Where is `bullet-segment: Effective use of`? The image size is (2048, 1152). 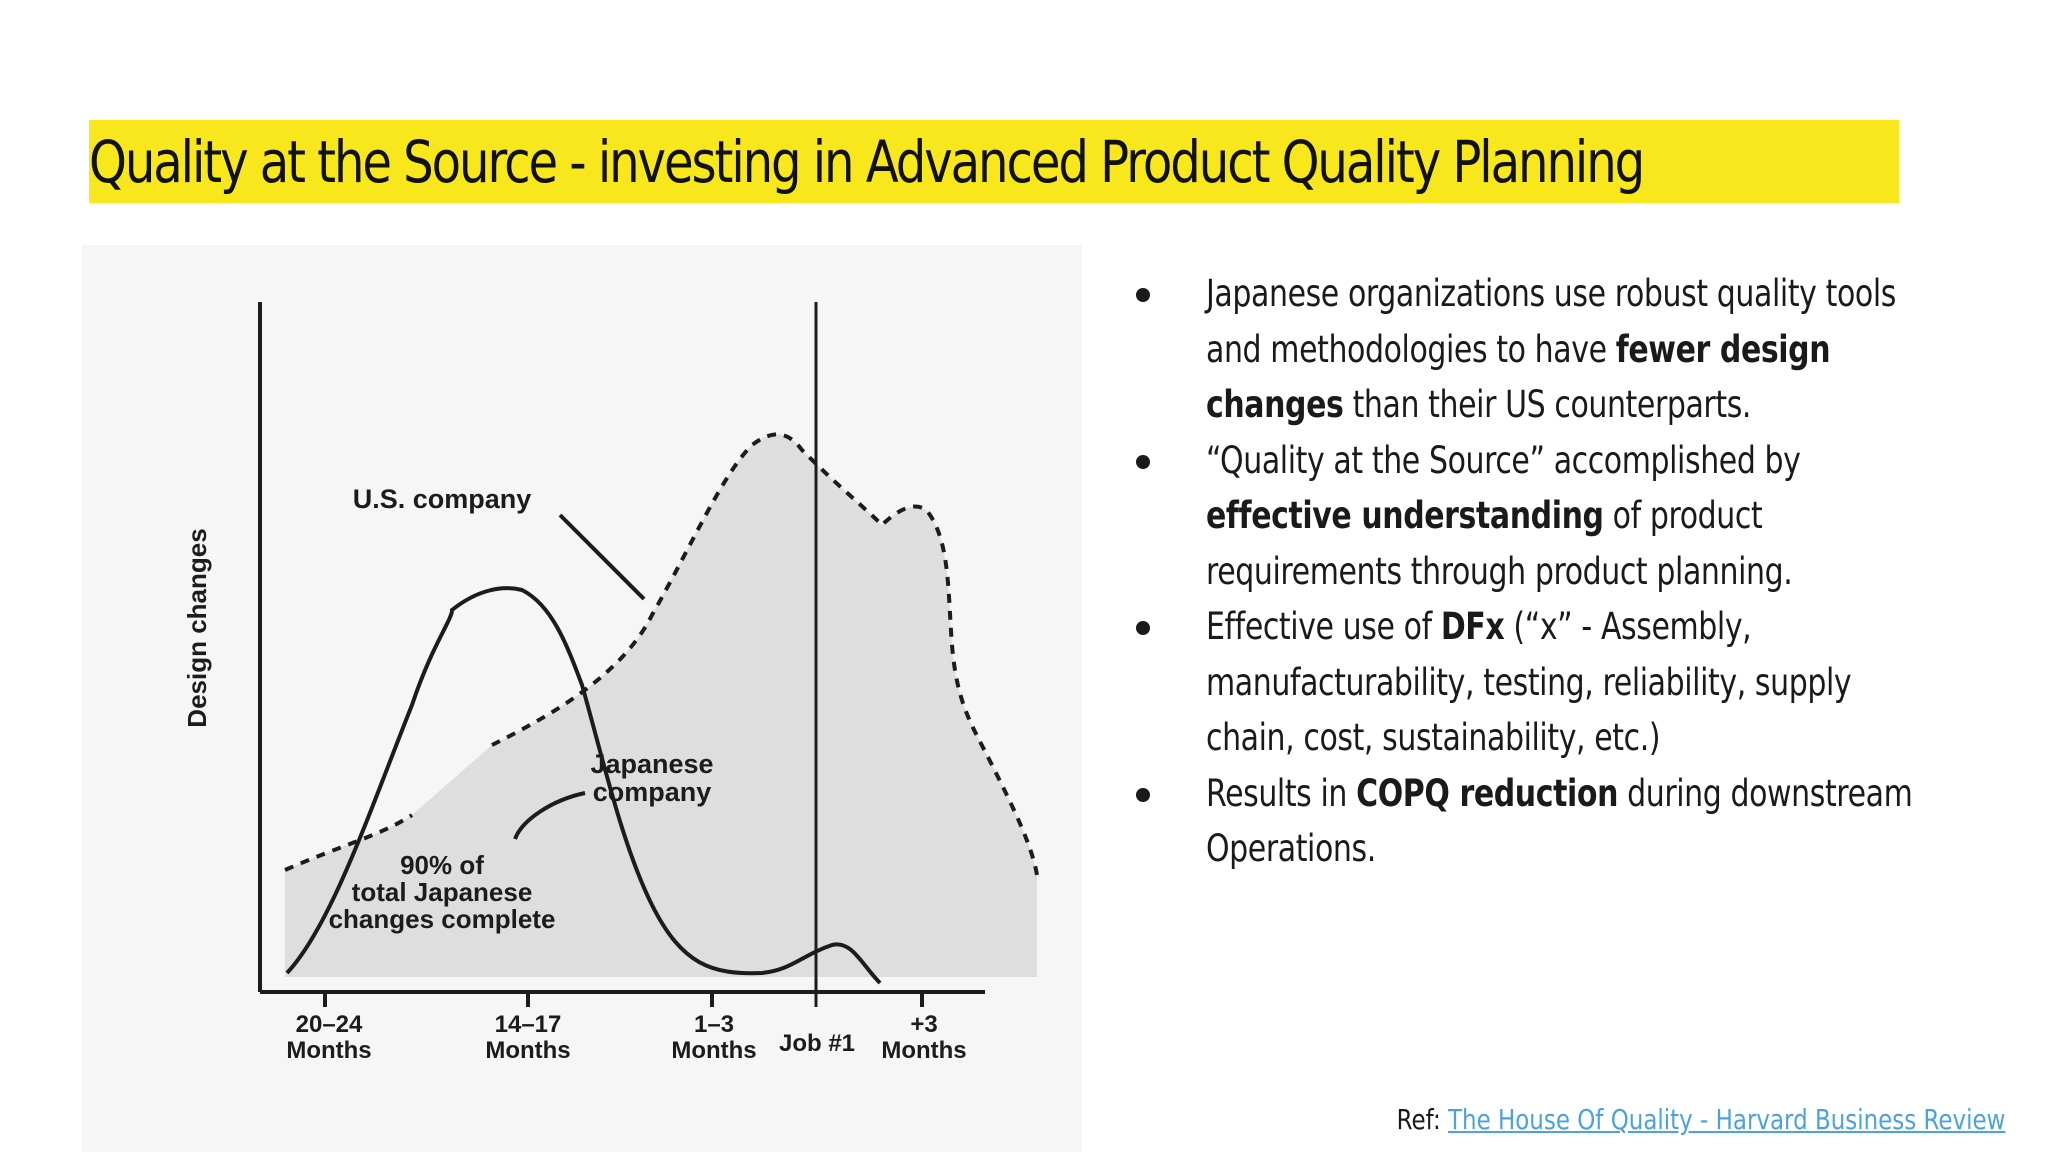
bullet-segment: Effective use of is located at coordinates (1323, 626).